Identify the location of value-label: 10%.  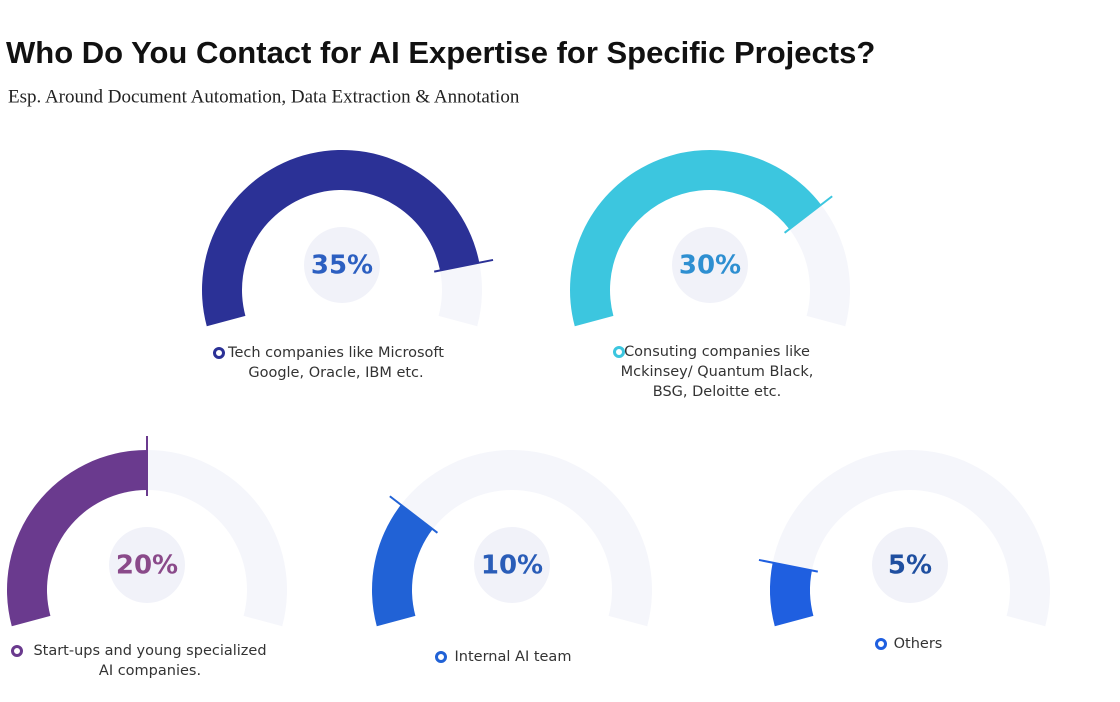
(512, 566).